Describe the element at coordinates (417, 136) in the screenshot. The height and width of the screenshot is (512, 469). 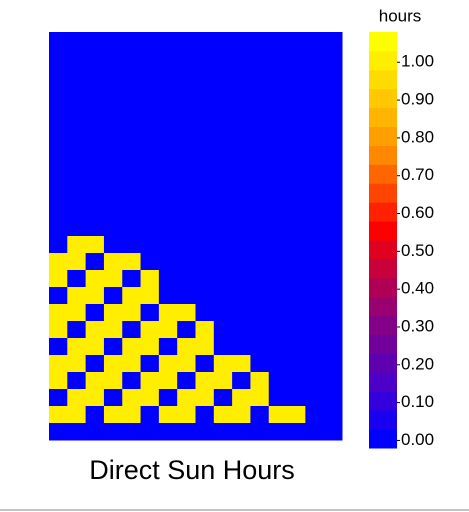
I see `colorbar-tick-label: 0.80` at that location.